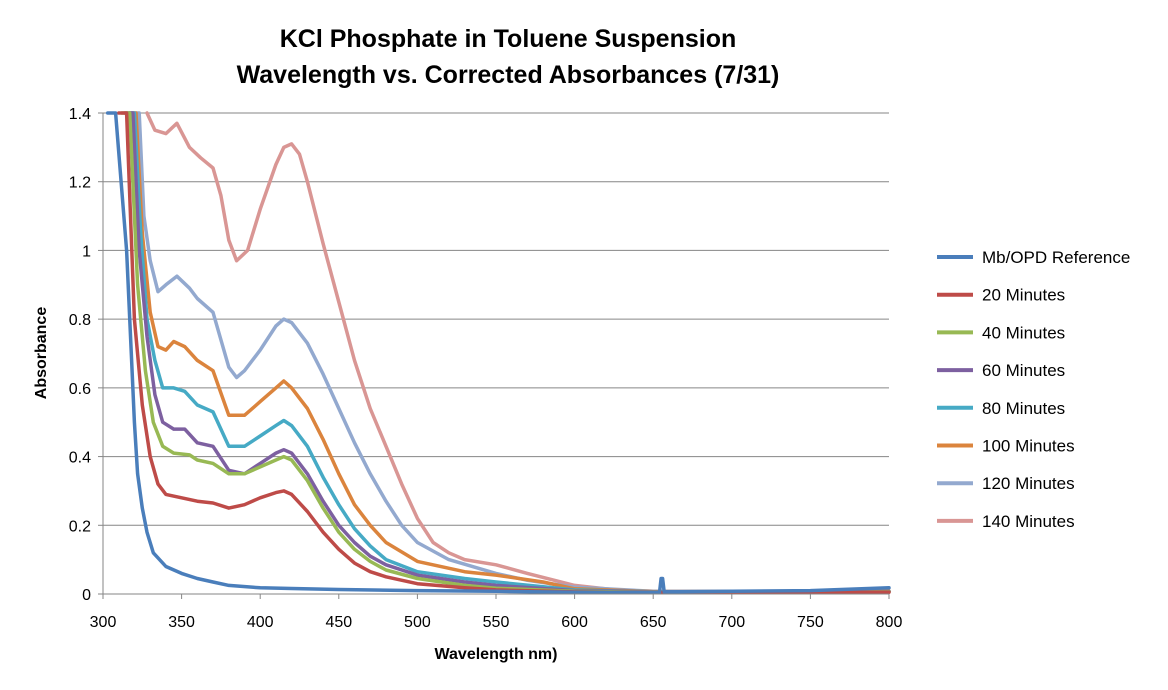  Describe the element at coordinates (889, 622) in the screenshot. I see `x-tick-label: 800` at that location.